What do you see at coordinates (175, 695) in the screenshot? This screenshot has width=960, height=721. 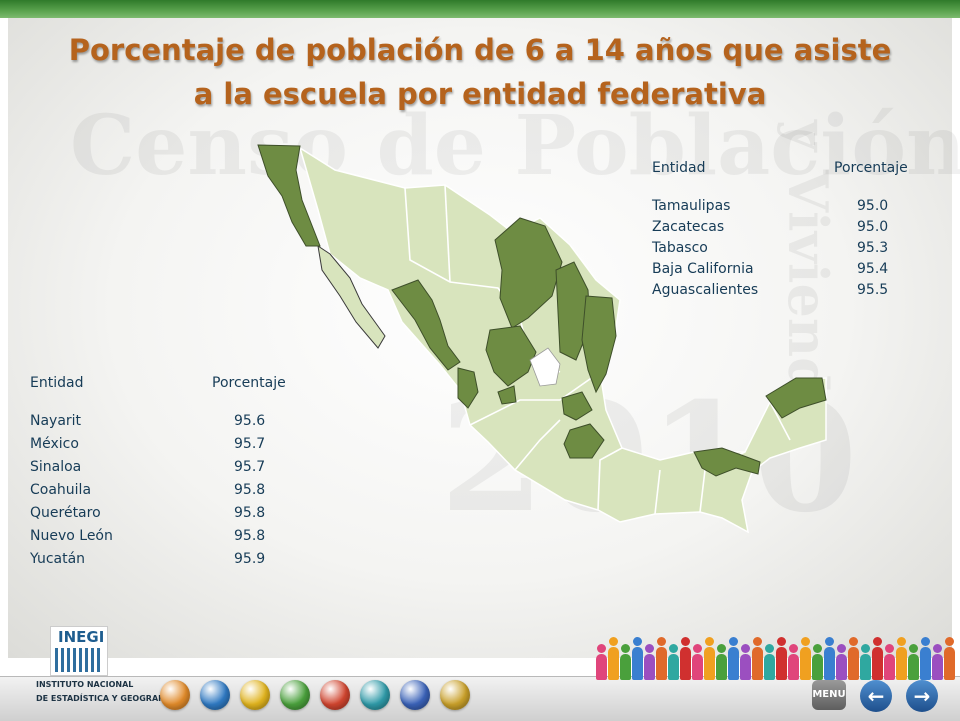 I see `family-icon` at bounding box center [175, 695].